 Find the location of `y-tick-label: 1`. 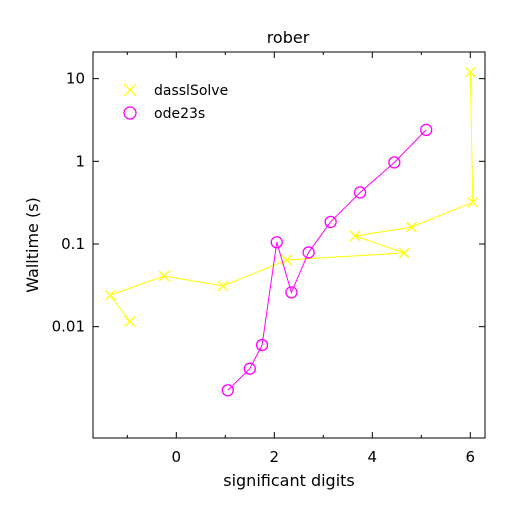

y-tick-label: 1 is located at coordinates (80, 161).